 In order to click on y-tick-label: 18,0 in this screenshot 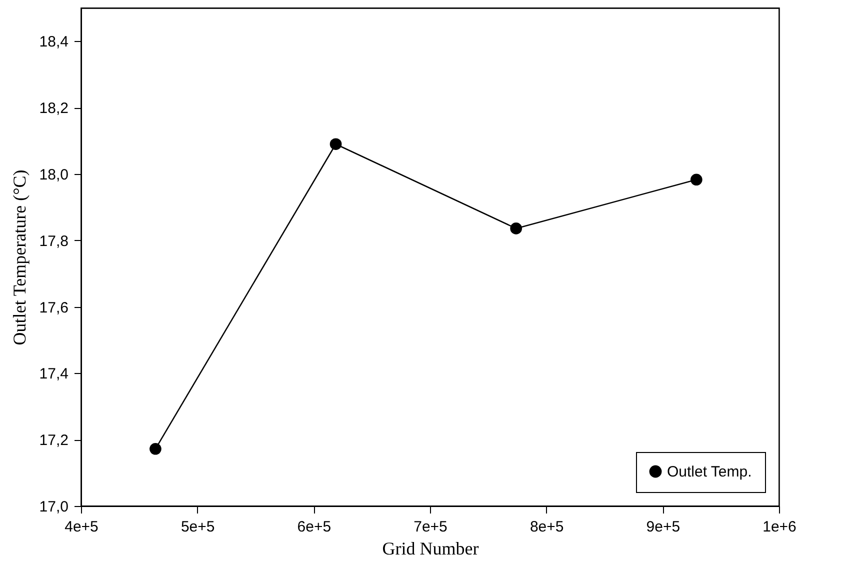, I will do `click(53, 175)`.